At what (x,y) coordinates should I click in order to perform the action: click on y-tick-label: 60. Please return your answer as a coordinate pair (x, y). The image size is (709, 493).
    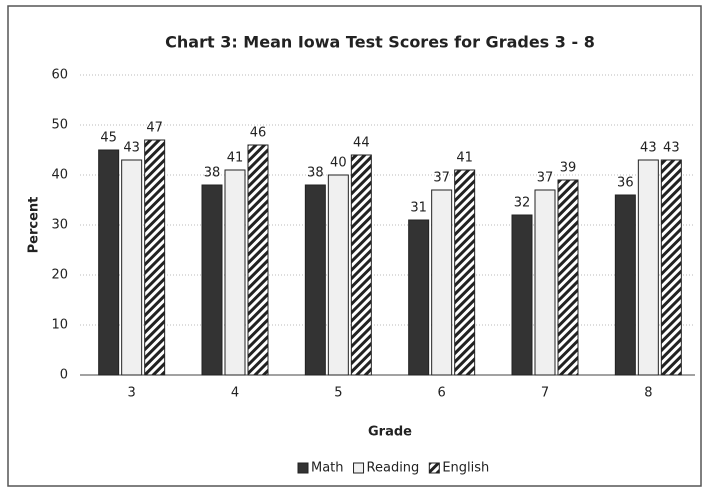
    Looking at the image, I should click on (59, 75).